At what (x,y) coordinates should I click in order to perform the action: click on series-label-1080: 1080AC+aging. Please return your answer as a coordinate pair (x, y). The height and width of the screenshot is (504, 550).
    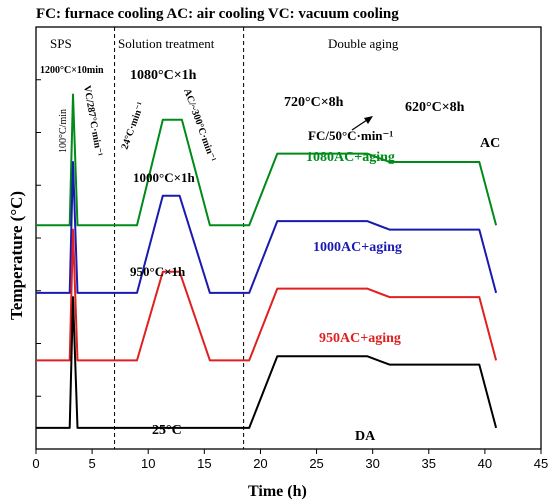
    Looking at the image, I should click on (350, 157).